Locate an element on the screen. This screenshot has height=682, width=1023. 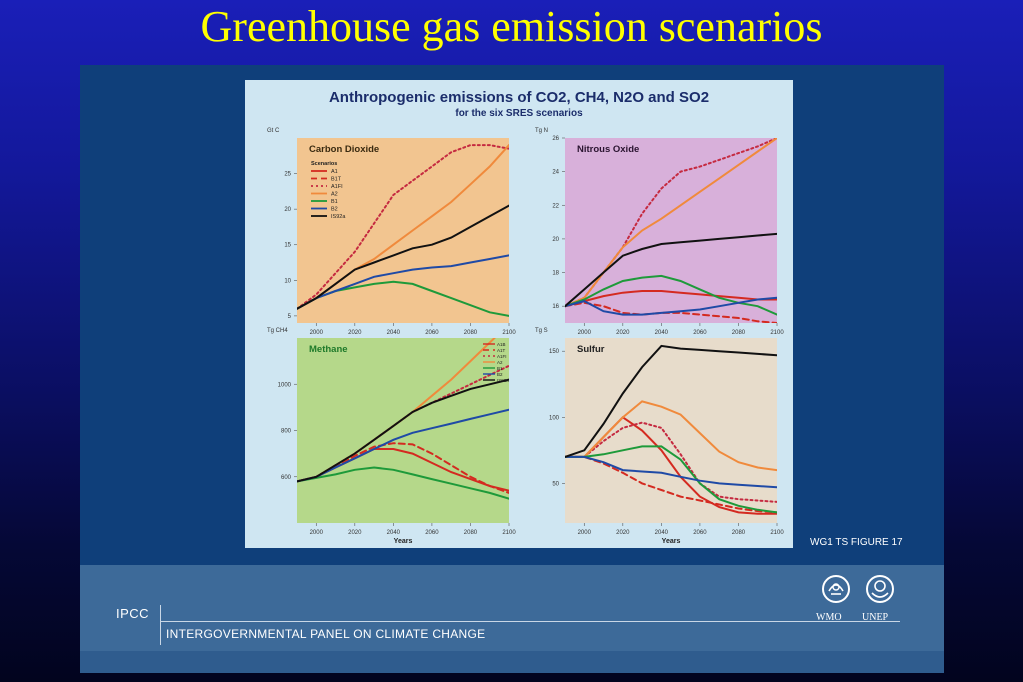
y-tick-label: 18 is located at coordinates (555, 274).